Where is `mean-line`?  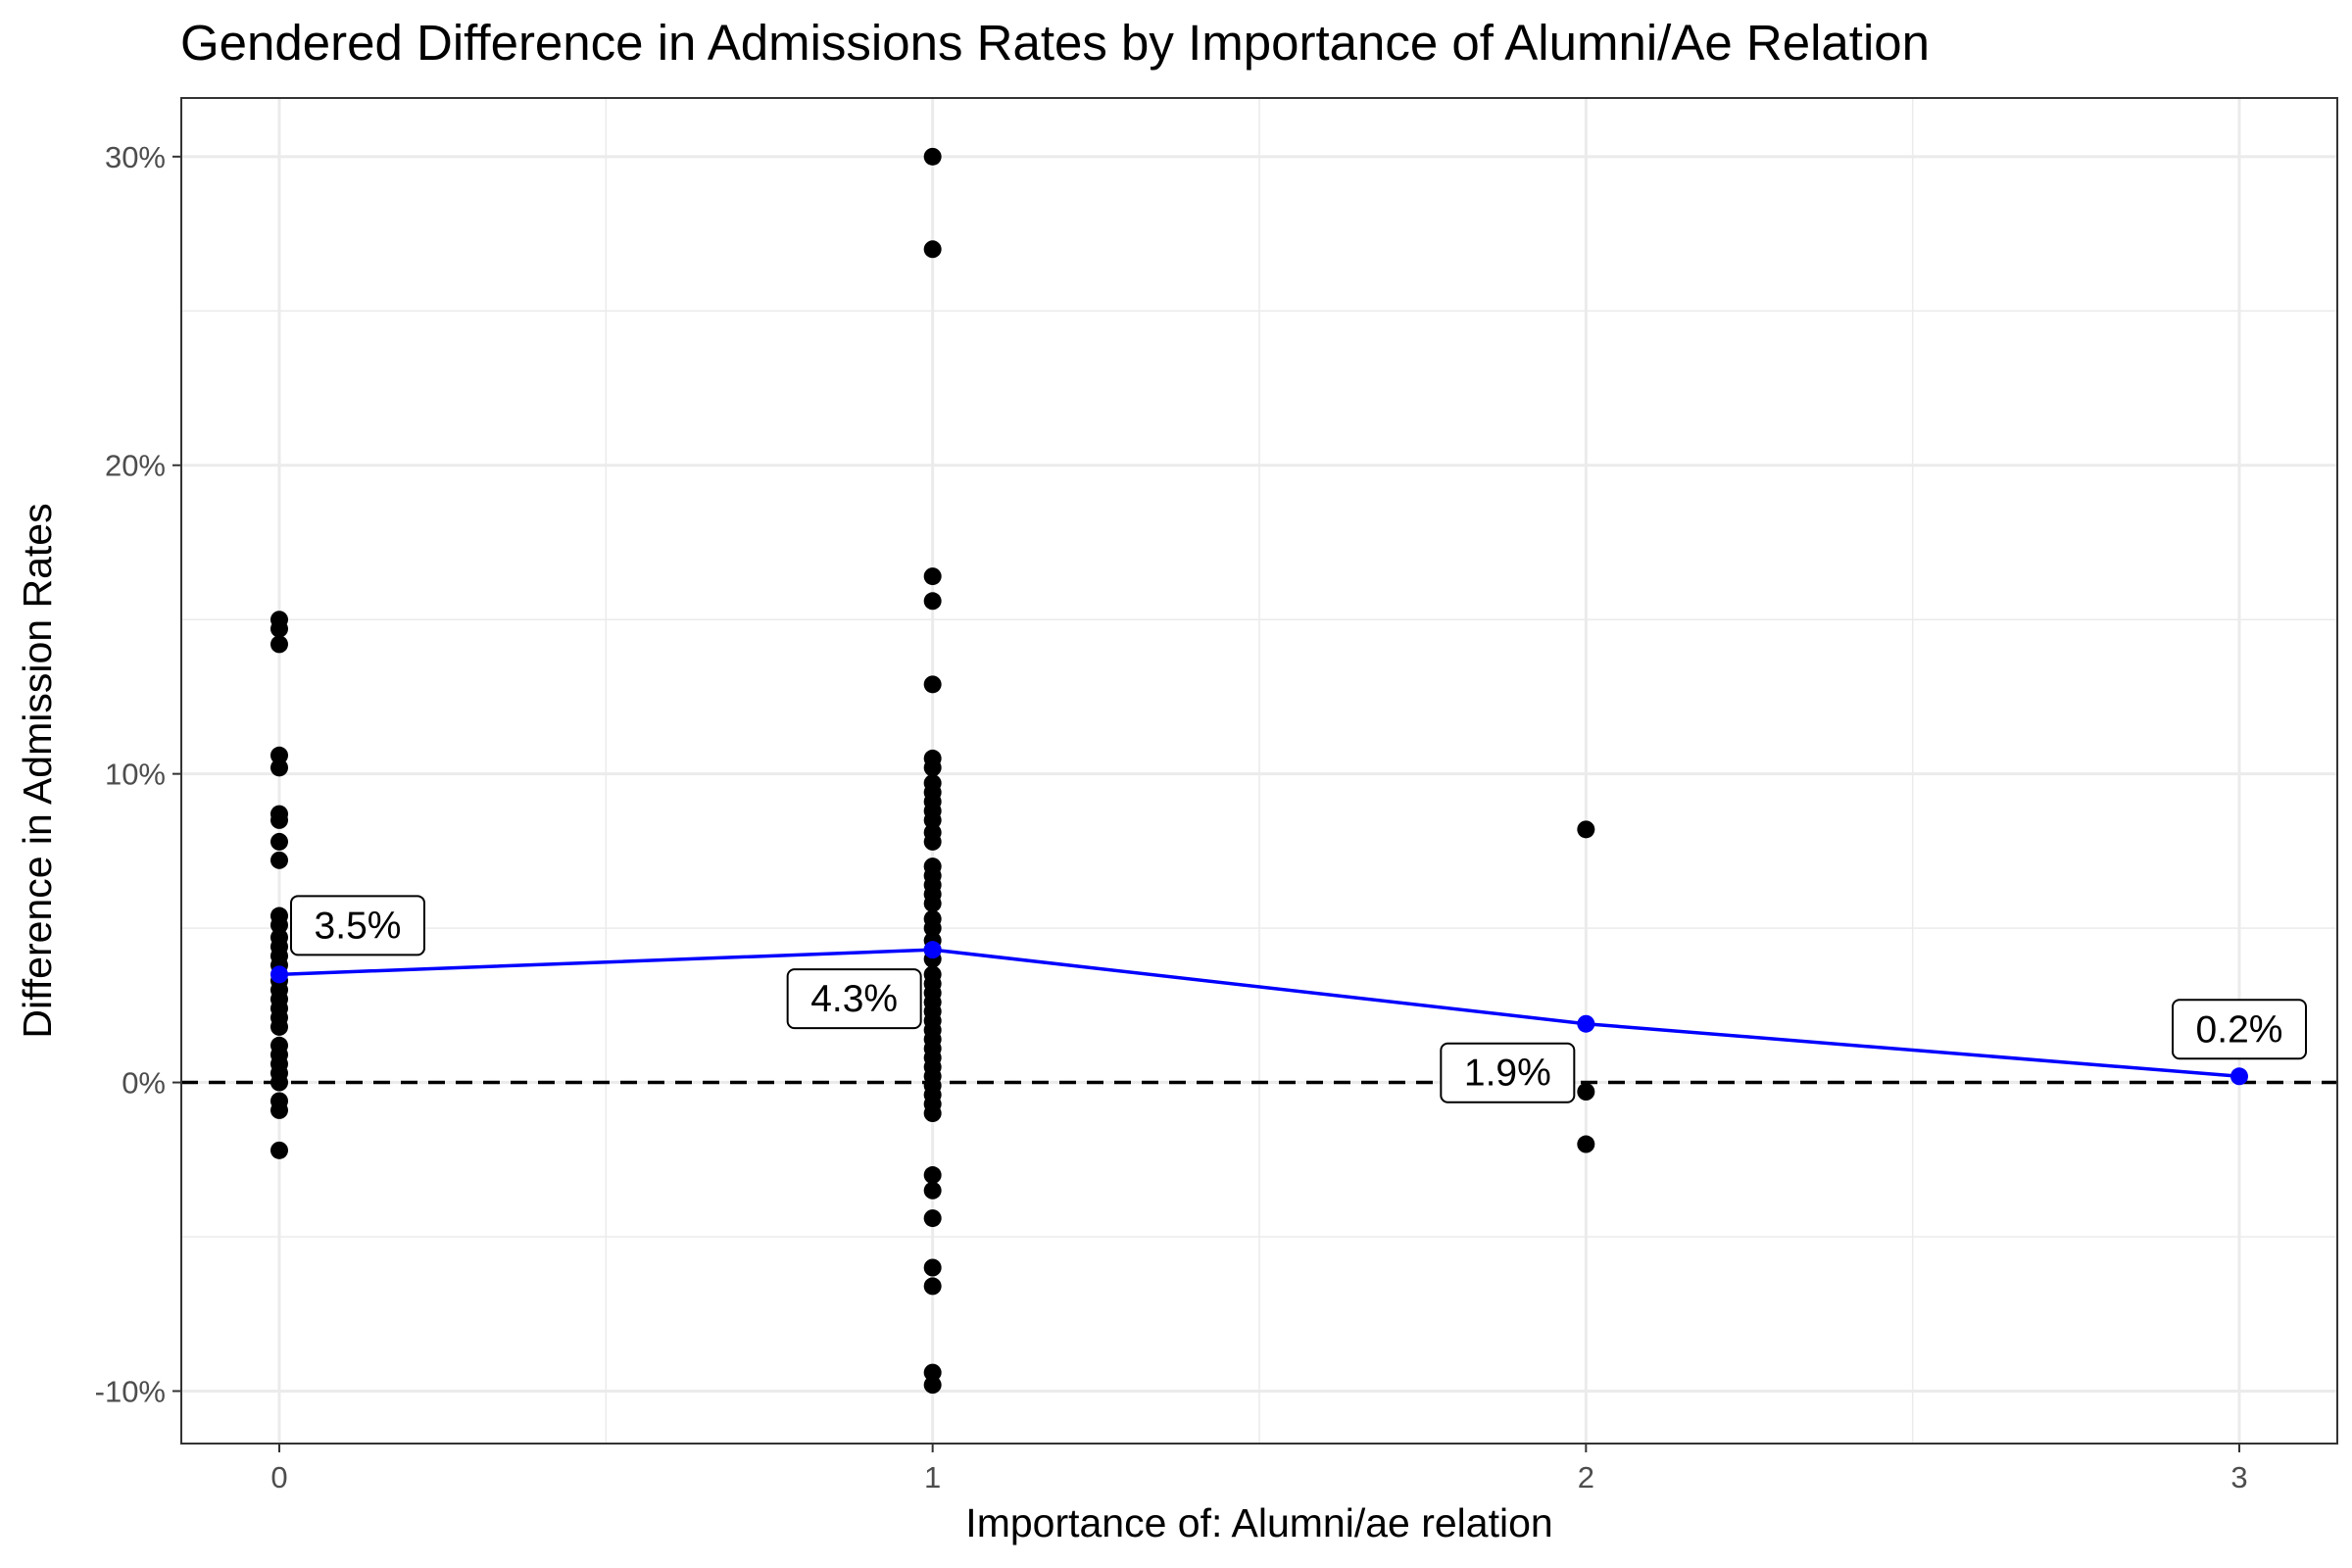
mean-line is located at coordinates (1259, 1013).